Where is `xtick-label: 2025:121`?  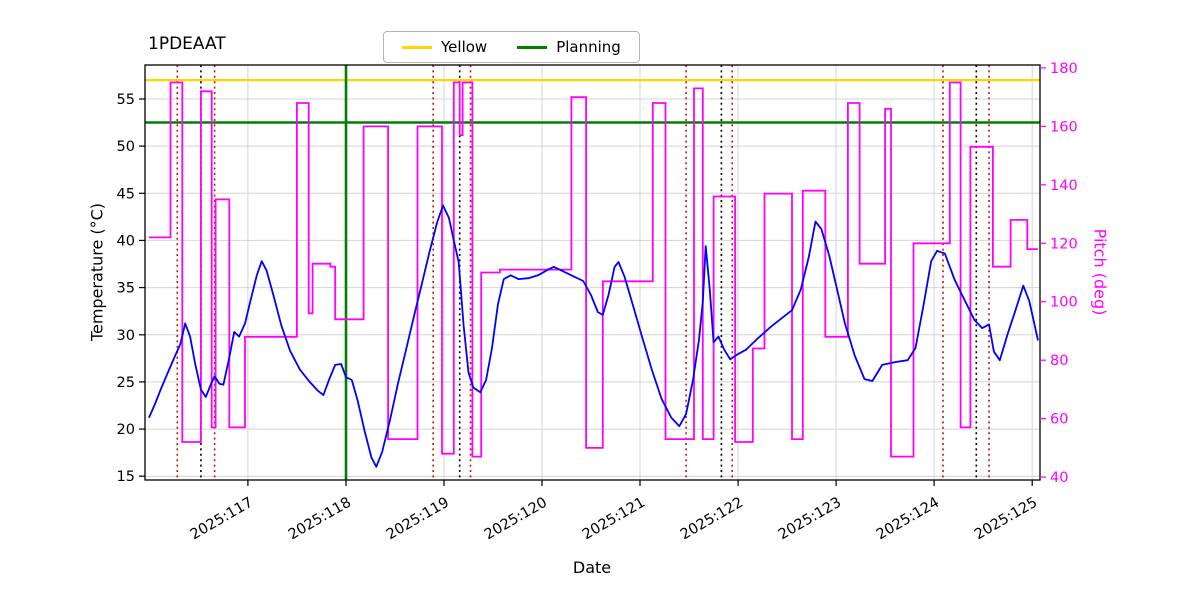
xtick-label: 2025:121 is located at coordinates (614, 519).